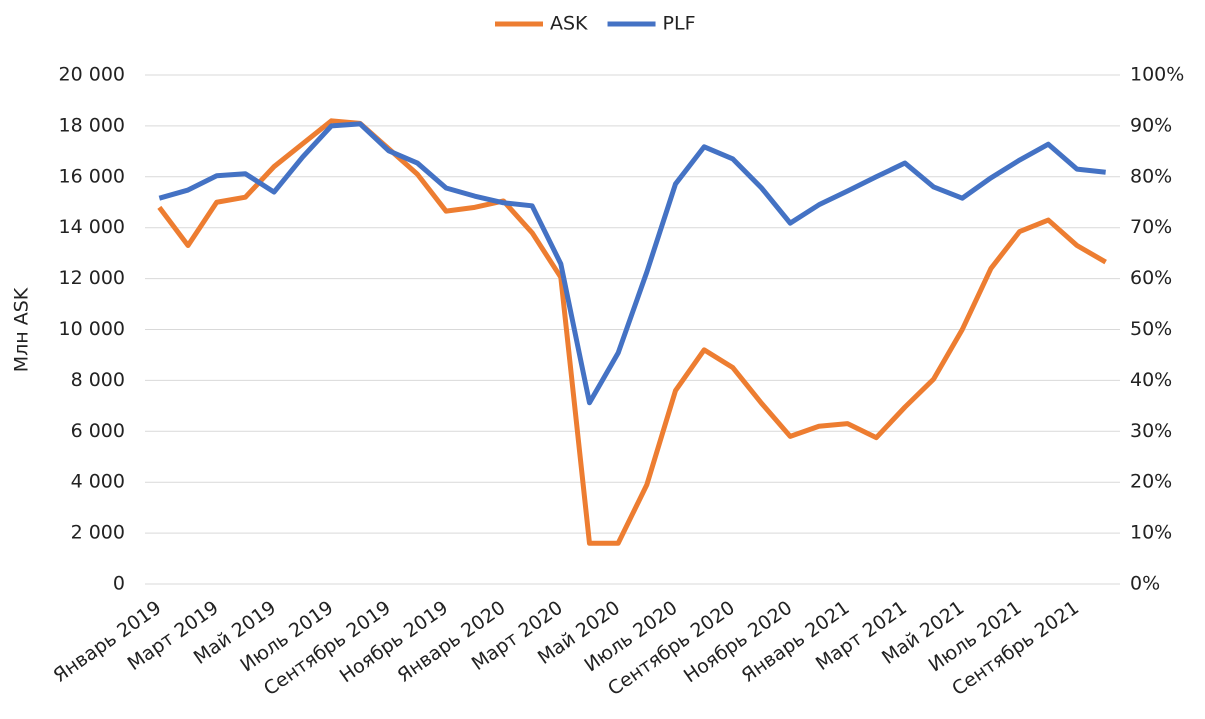 Image resolution: width=1205 pixels, height=719 pixels. I want to click on y-axis-label: Млн ASK, so click(22, 329).